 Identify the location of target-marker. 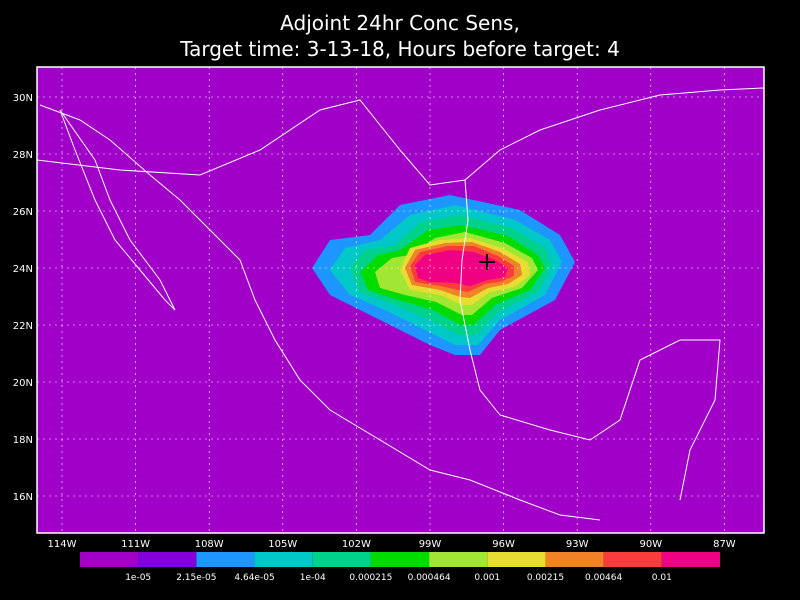
(487, 262).